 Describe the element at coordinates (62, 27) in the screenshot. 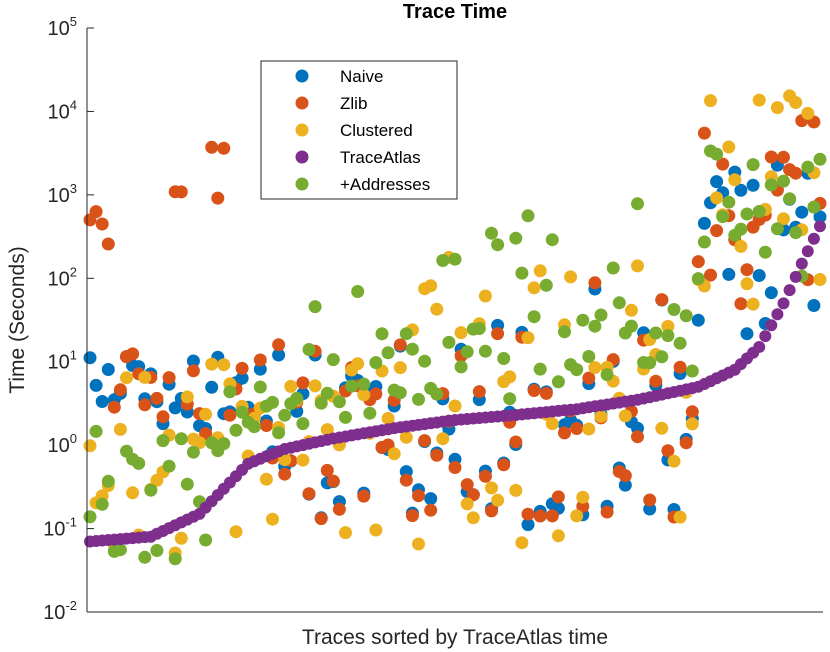

I see `y-tick-label: 10⁵` at that location.